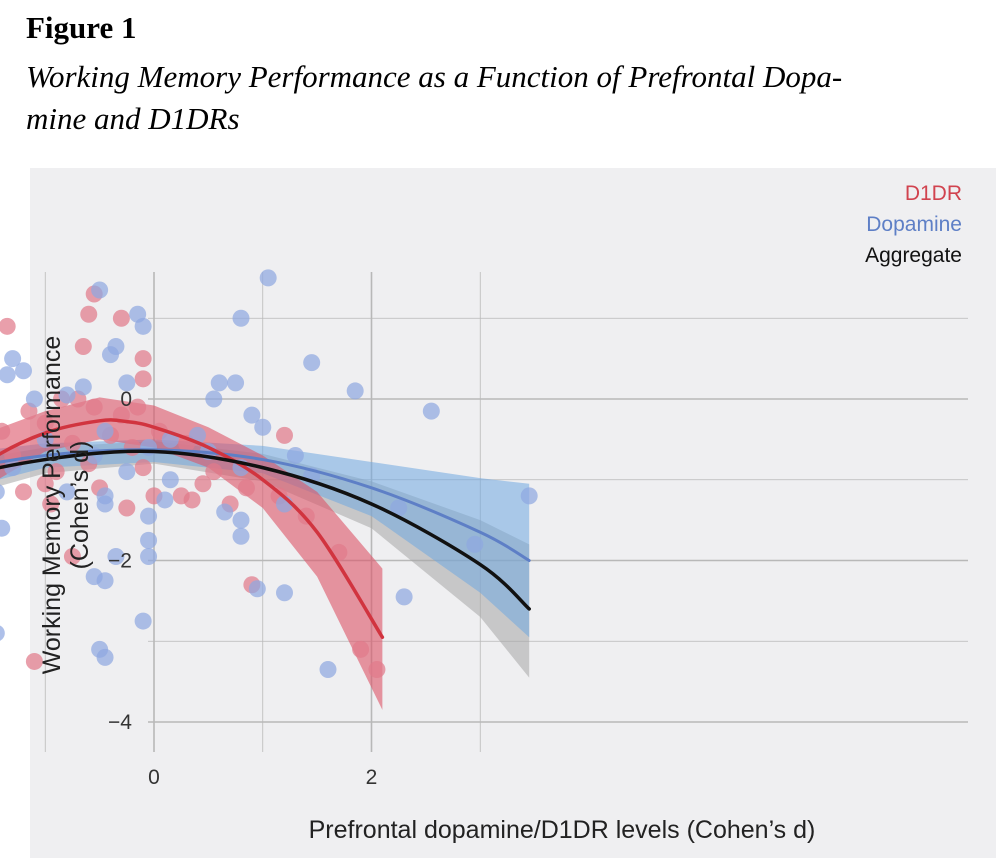 The width and height of the screenshot is (1002, 868). I want to click on y-tick-label: 0, so click(126, 399).